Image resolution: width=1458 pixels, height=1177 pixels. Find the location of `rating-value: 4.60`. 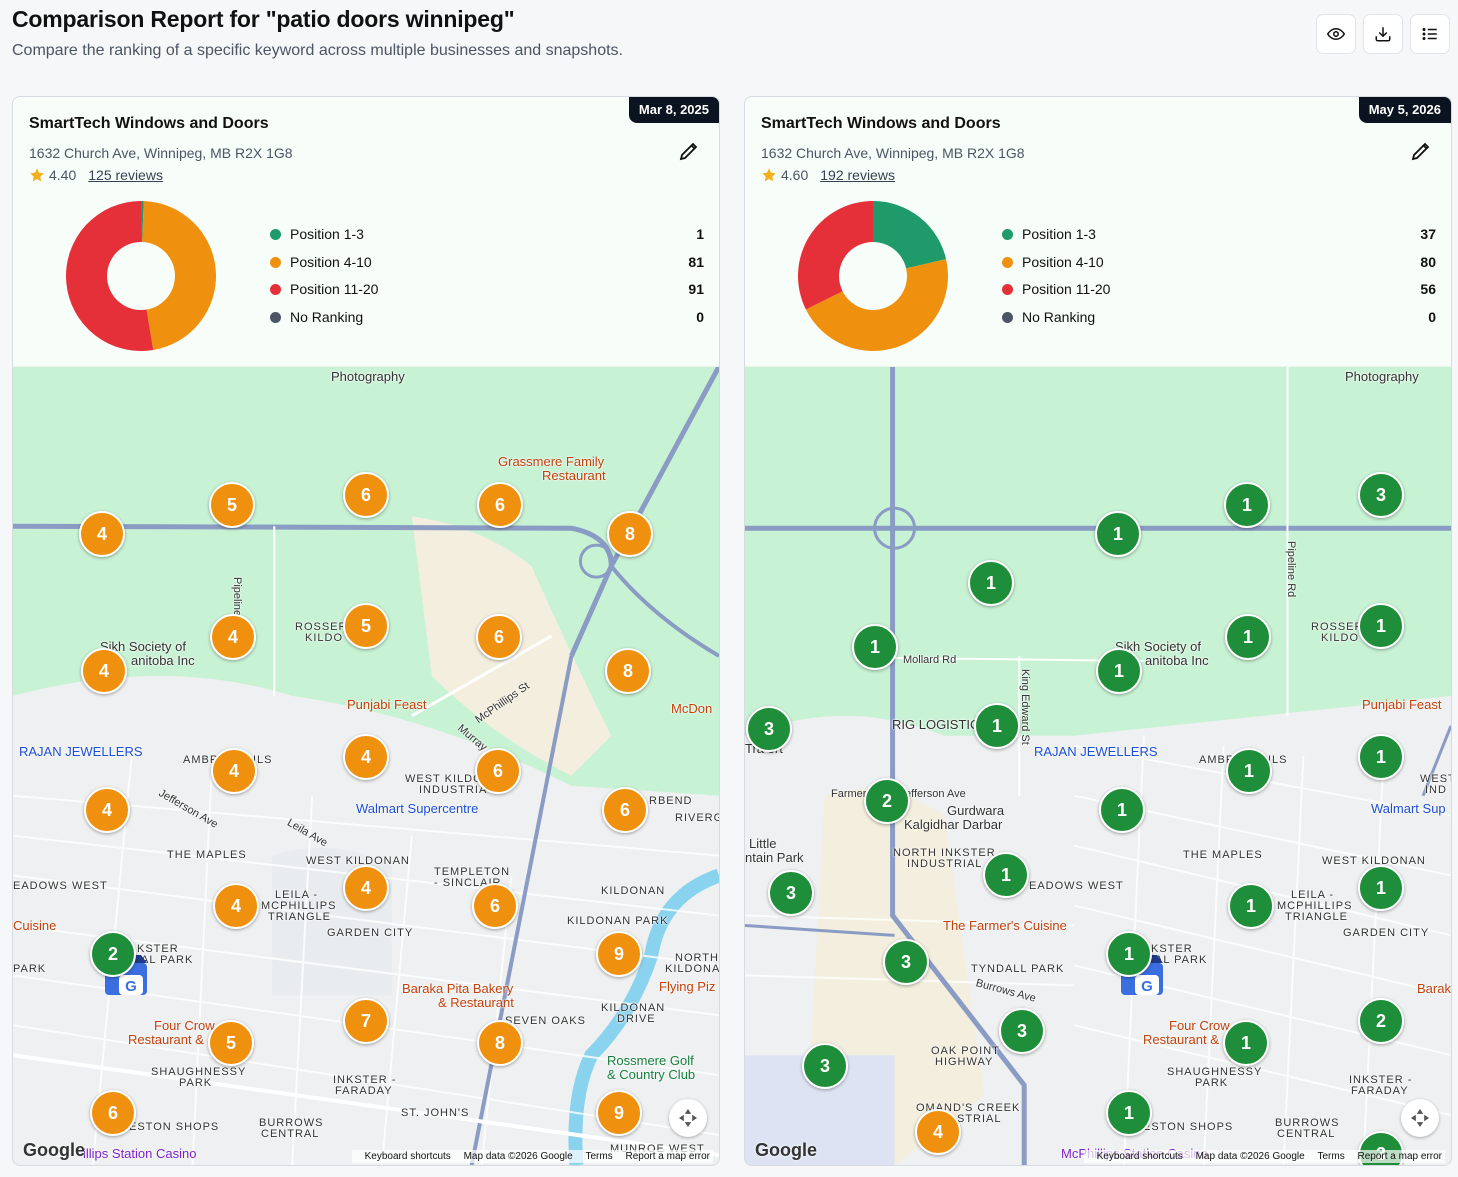

rating-value: 4.60 is located at coordinates (795, 175).